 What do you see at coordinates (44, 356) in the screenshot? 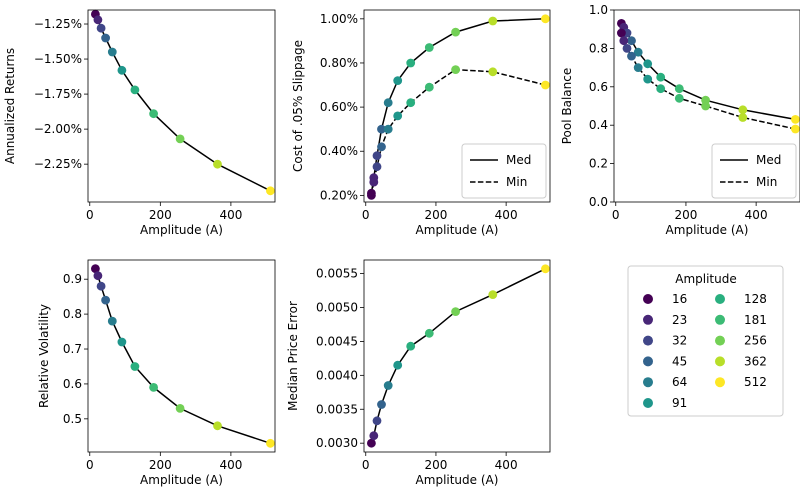
I see `y-axis-label: Relative Volatility` at bounding box center [44, 356].